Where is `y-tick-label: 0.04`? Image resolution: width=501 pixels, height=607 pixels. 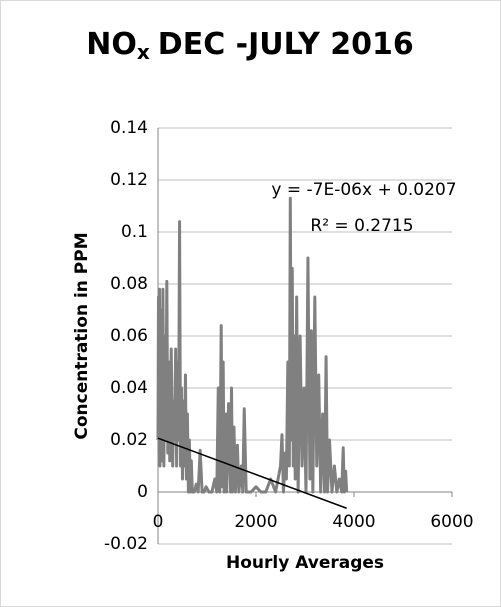 y-tick-label: 0.04 is located at coordinates (129, 388).